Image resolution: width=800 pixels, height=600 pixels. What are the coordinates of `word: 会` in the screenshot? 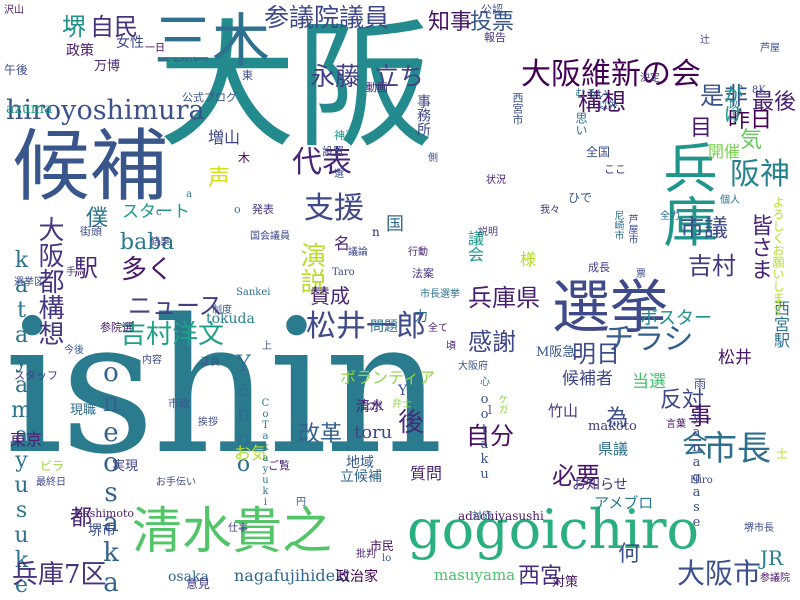 It's located at (695, 445).